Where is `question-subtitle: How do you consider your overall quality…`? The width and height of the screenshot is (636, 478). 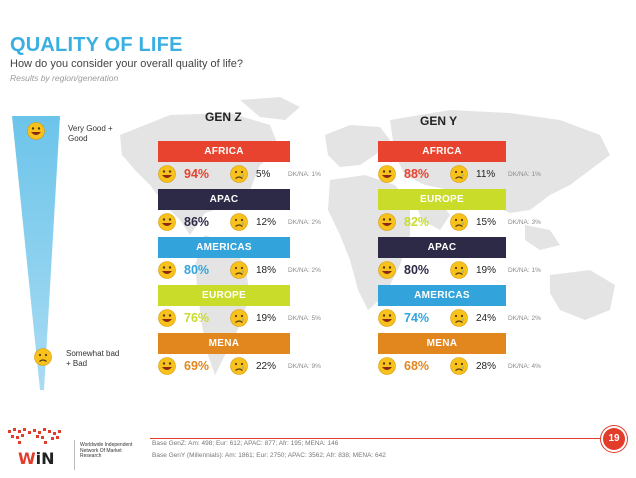
question-subtitle: How do you consider your overall quality… is located at coordinates (126, 64).